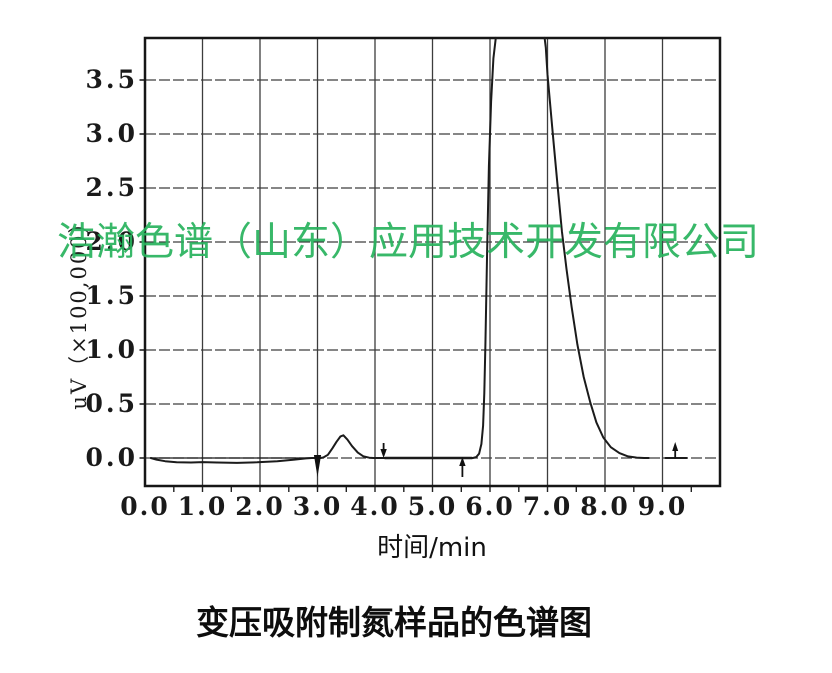 This screenshot has height=673, width=832. I want to click on x-tick-label: 6.0, so click(490, 506).